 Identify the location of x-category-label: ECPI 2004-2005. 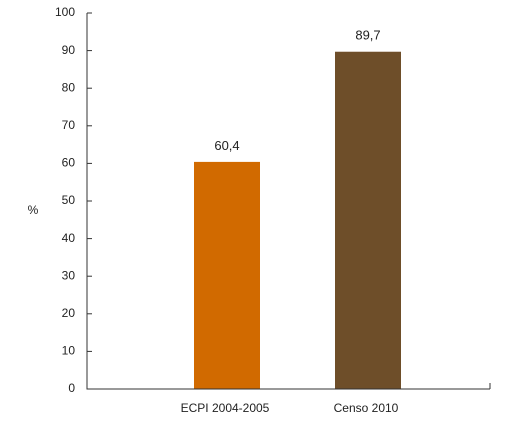
(225, 408).